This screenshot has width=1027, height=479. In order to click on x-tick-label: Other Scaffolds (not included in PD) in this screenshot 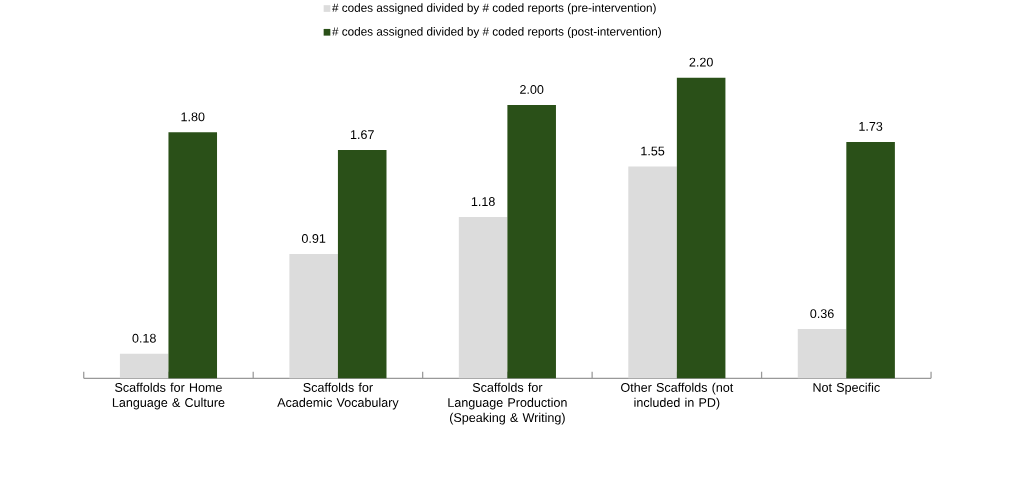, I will do `click(677, 396)`.